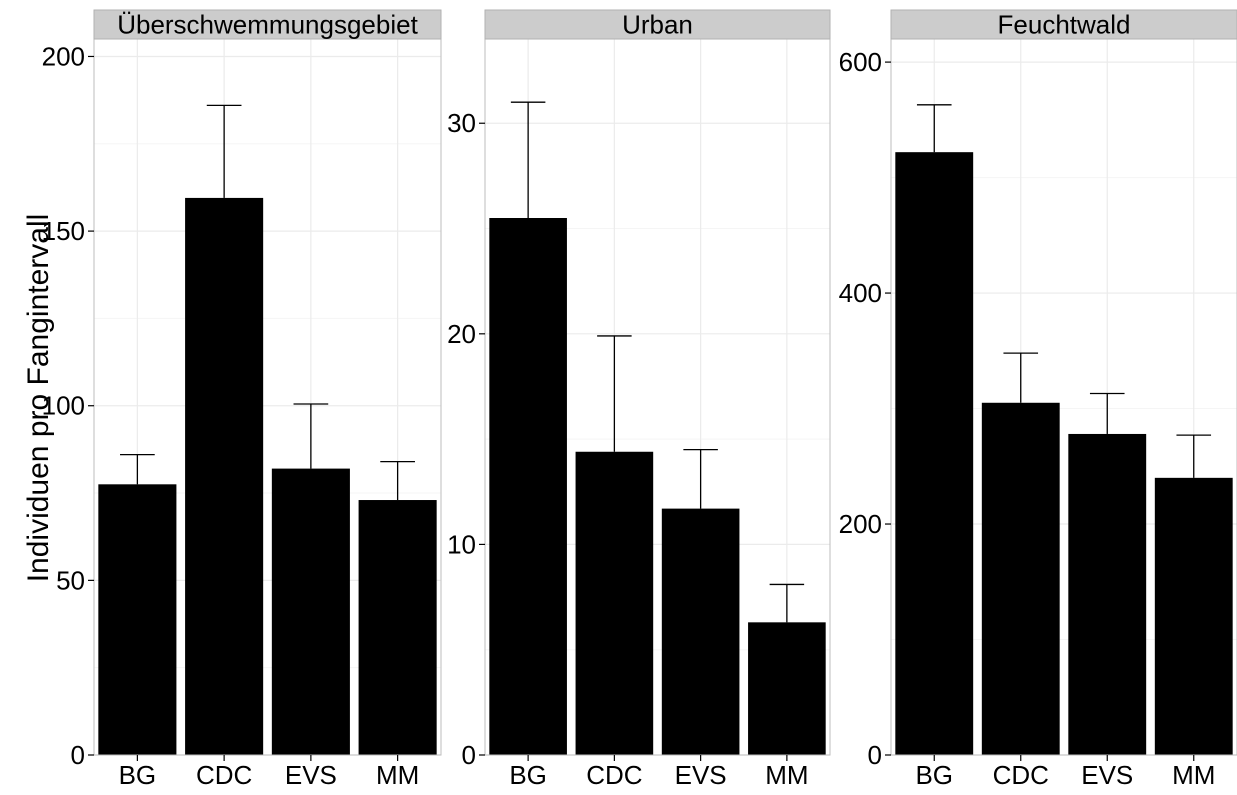  Describe the element at coordinates (63, 231) in the screenshot. I see `y-tick-label: 150` at that location.